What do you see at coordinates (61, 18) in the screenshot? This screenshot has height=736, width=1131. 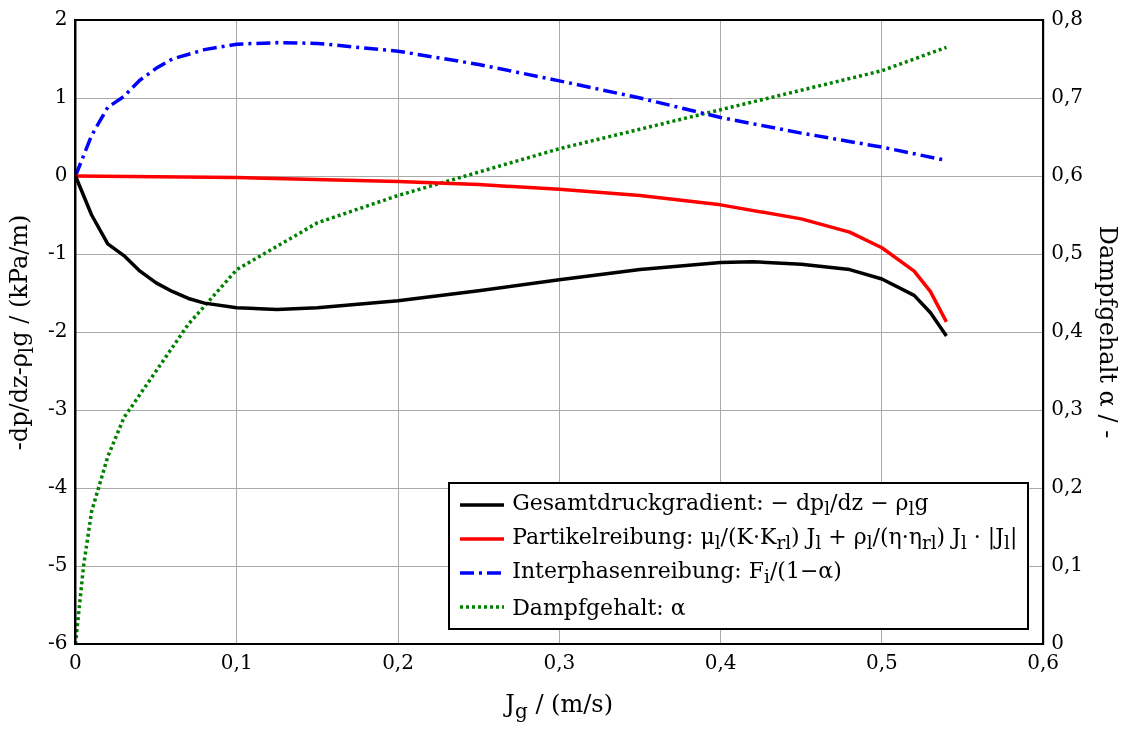 I see `y-tick-label: 2` at bounding box center [61, 18].